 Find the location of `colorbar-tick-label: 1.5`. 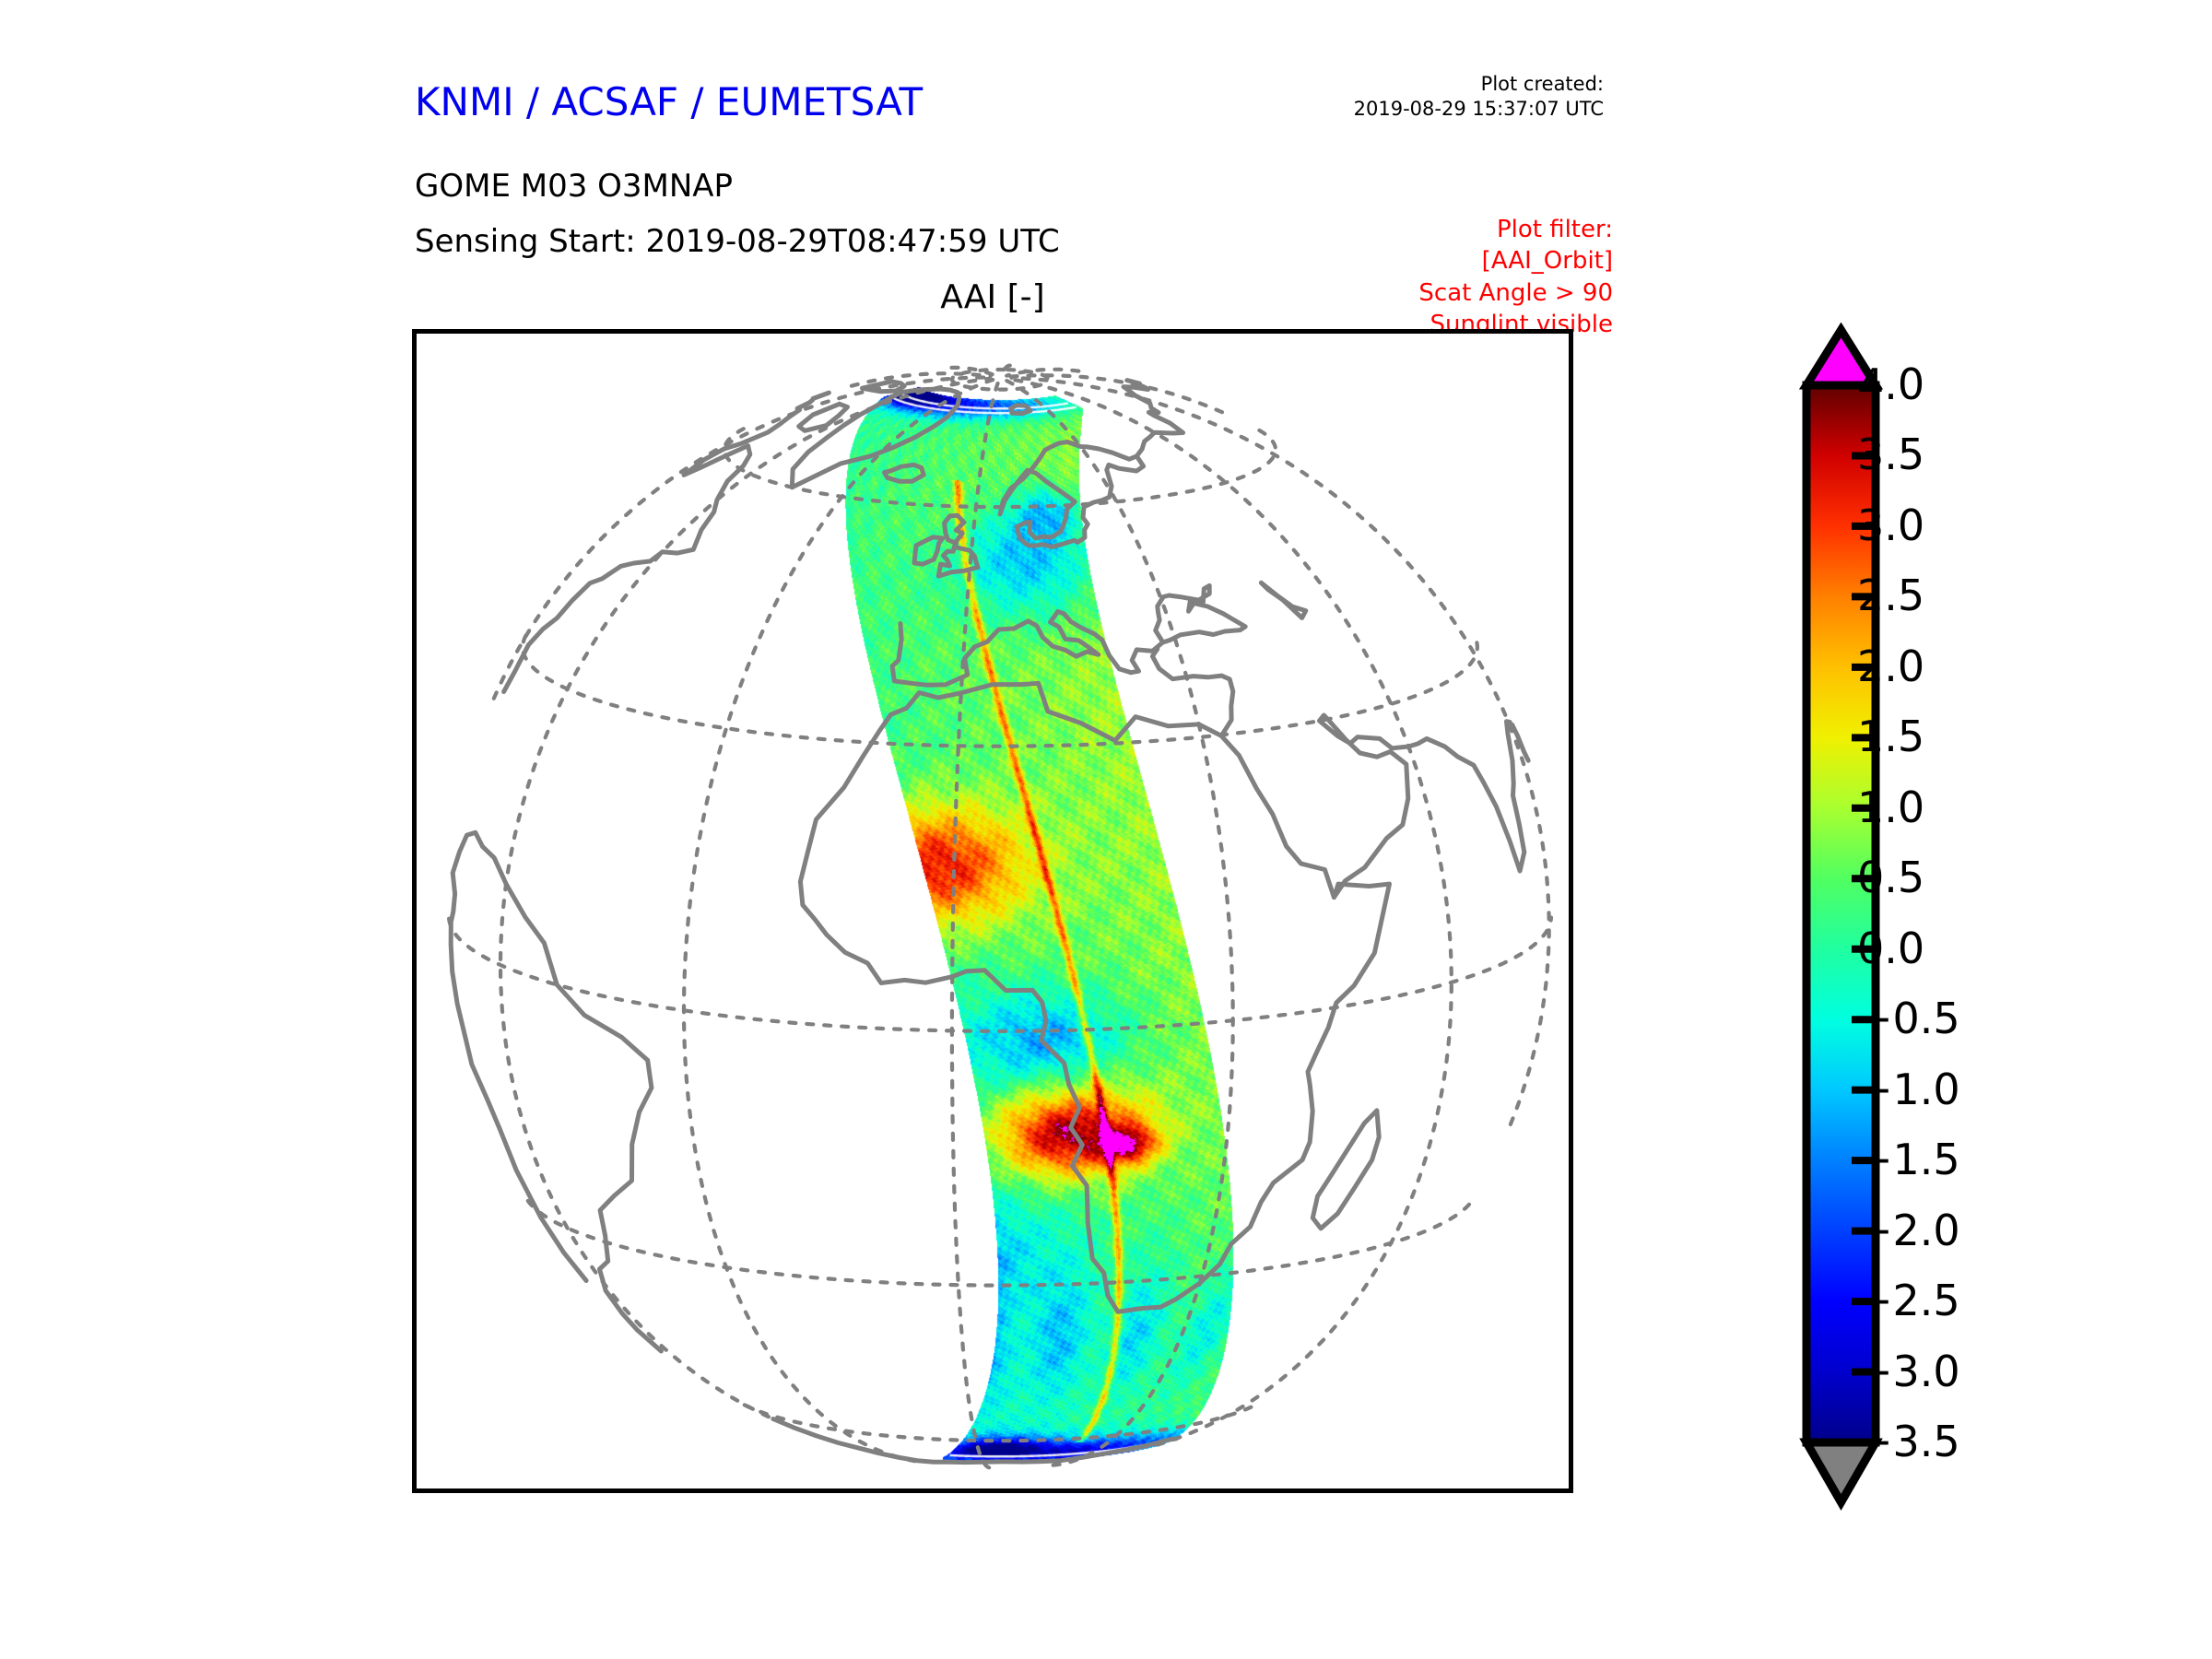

colorbar-tick-label: 1.5 is located at coordinates (1891, 737).